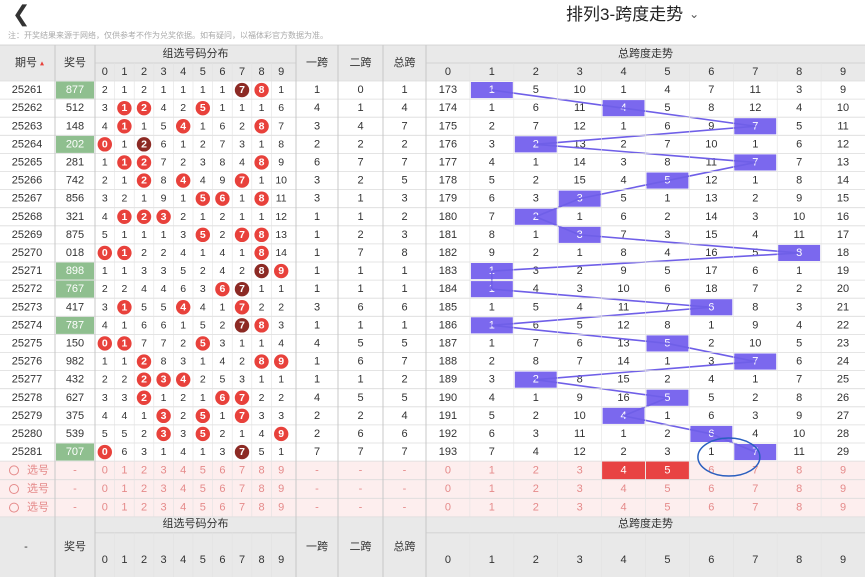 The image size is (865, 577). I want to click on sort-arrows-icon: ▴, so click(42, 63).